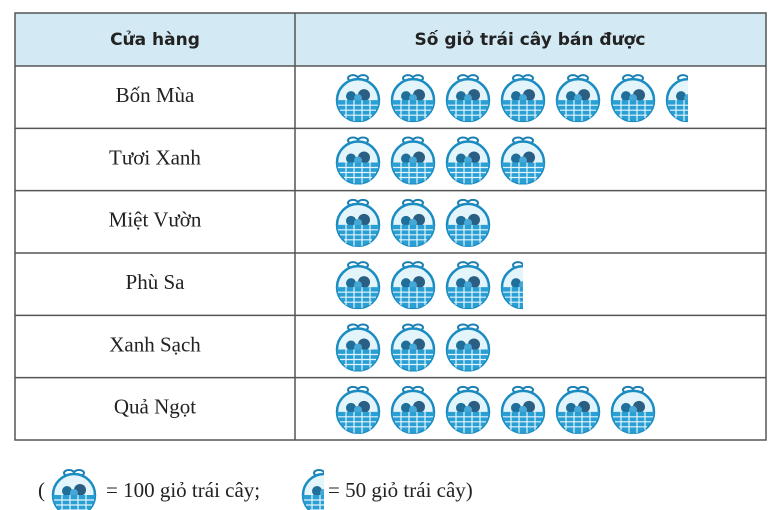 The width and height of the screenshot is (784, 510). Describe the element at coordinates (530, 39) in the screenshot. I see `header-cell: Số giỏ trái cây bán được` at that location.